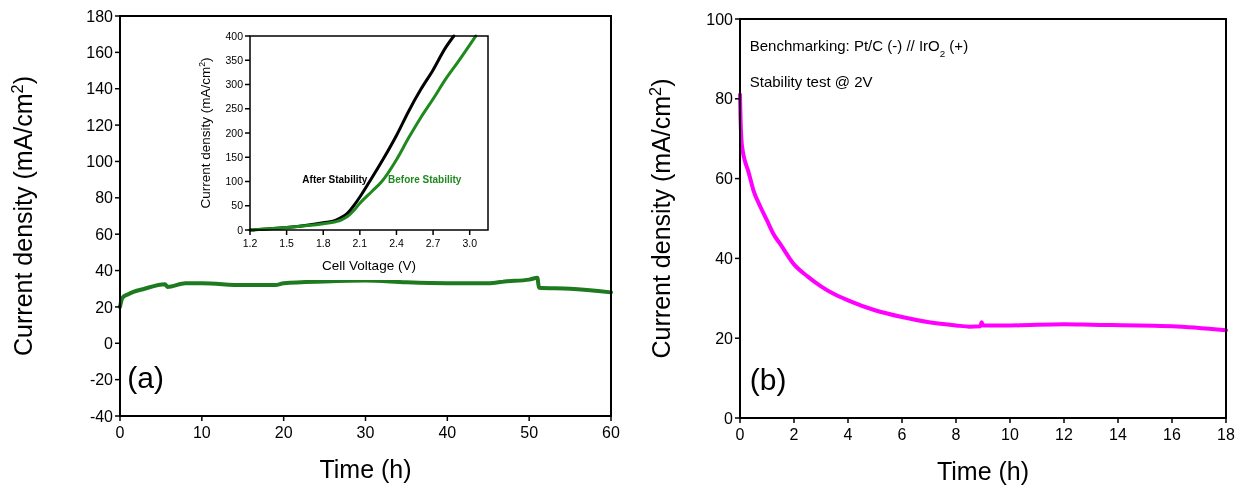 This screenshot has height=498, width=1243. I want to click on y-tick-label: 350, so click(234, 59).